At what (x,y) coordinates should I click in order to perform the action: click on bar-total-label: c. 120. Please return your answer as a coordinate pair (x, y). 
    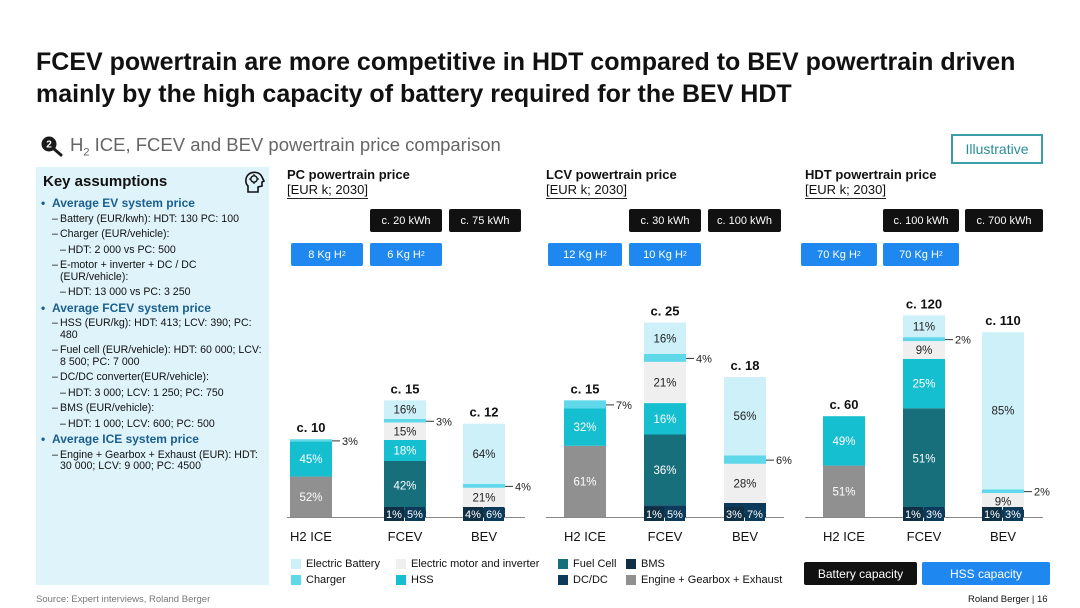
    Looking at the image, I should click on (924, 303).